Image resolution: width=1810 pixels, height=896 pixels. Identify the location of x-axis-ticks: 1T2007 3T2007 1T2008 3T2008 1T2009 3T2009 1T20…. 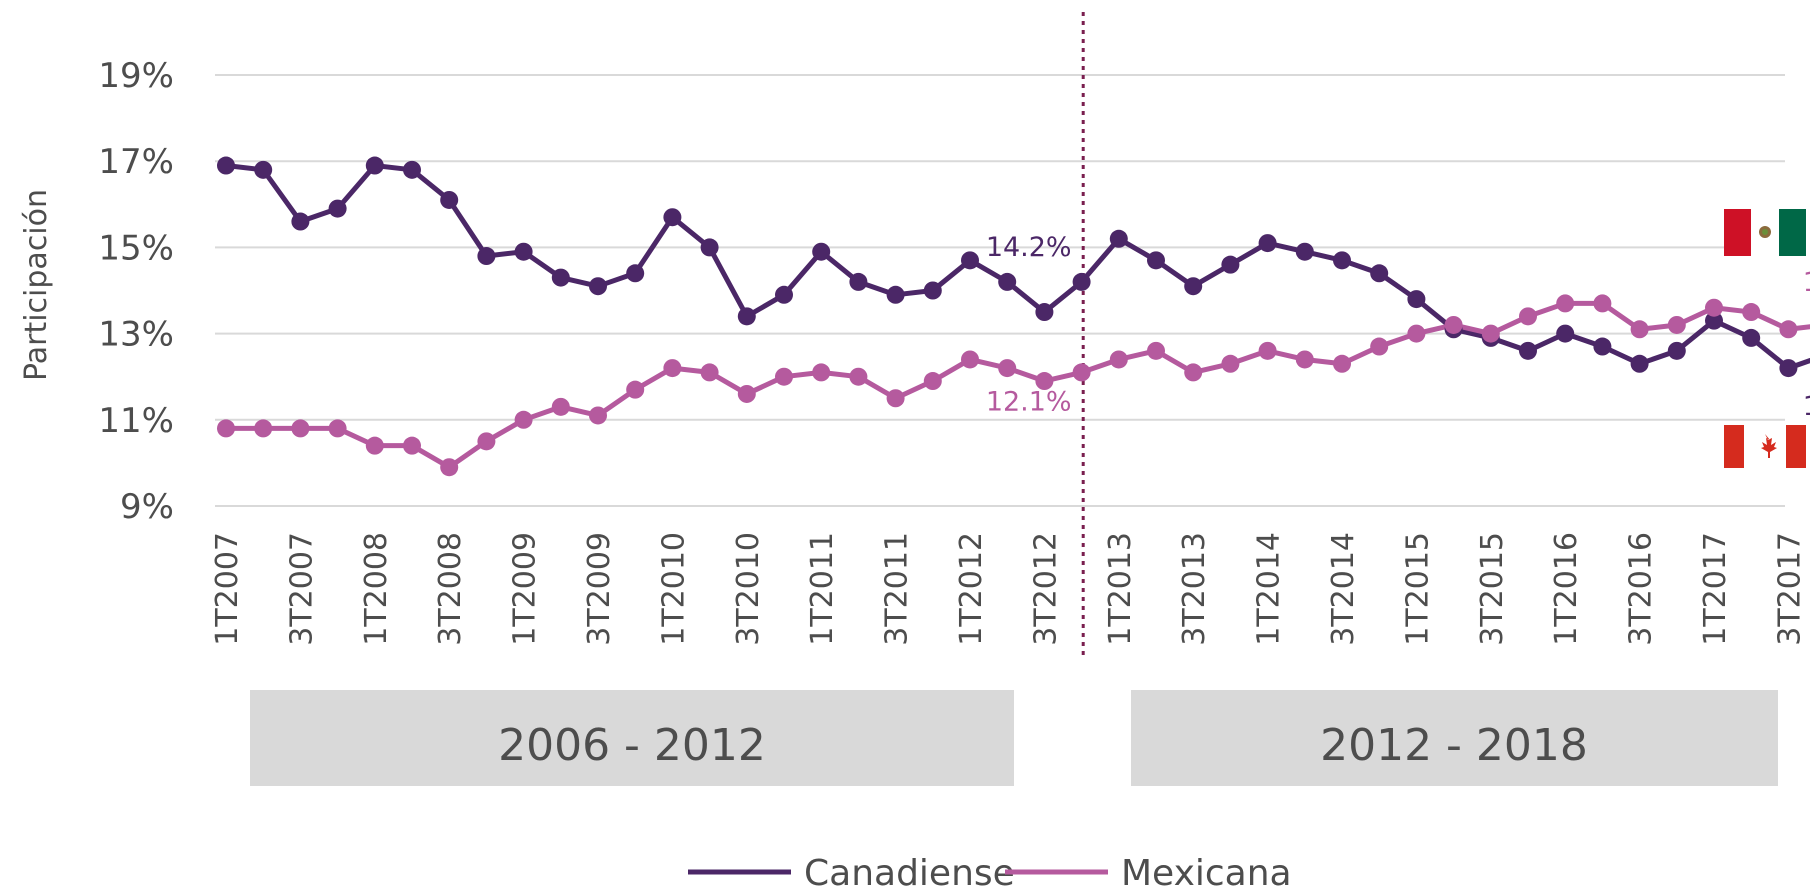
(1008, 589).